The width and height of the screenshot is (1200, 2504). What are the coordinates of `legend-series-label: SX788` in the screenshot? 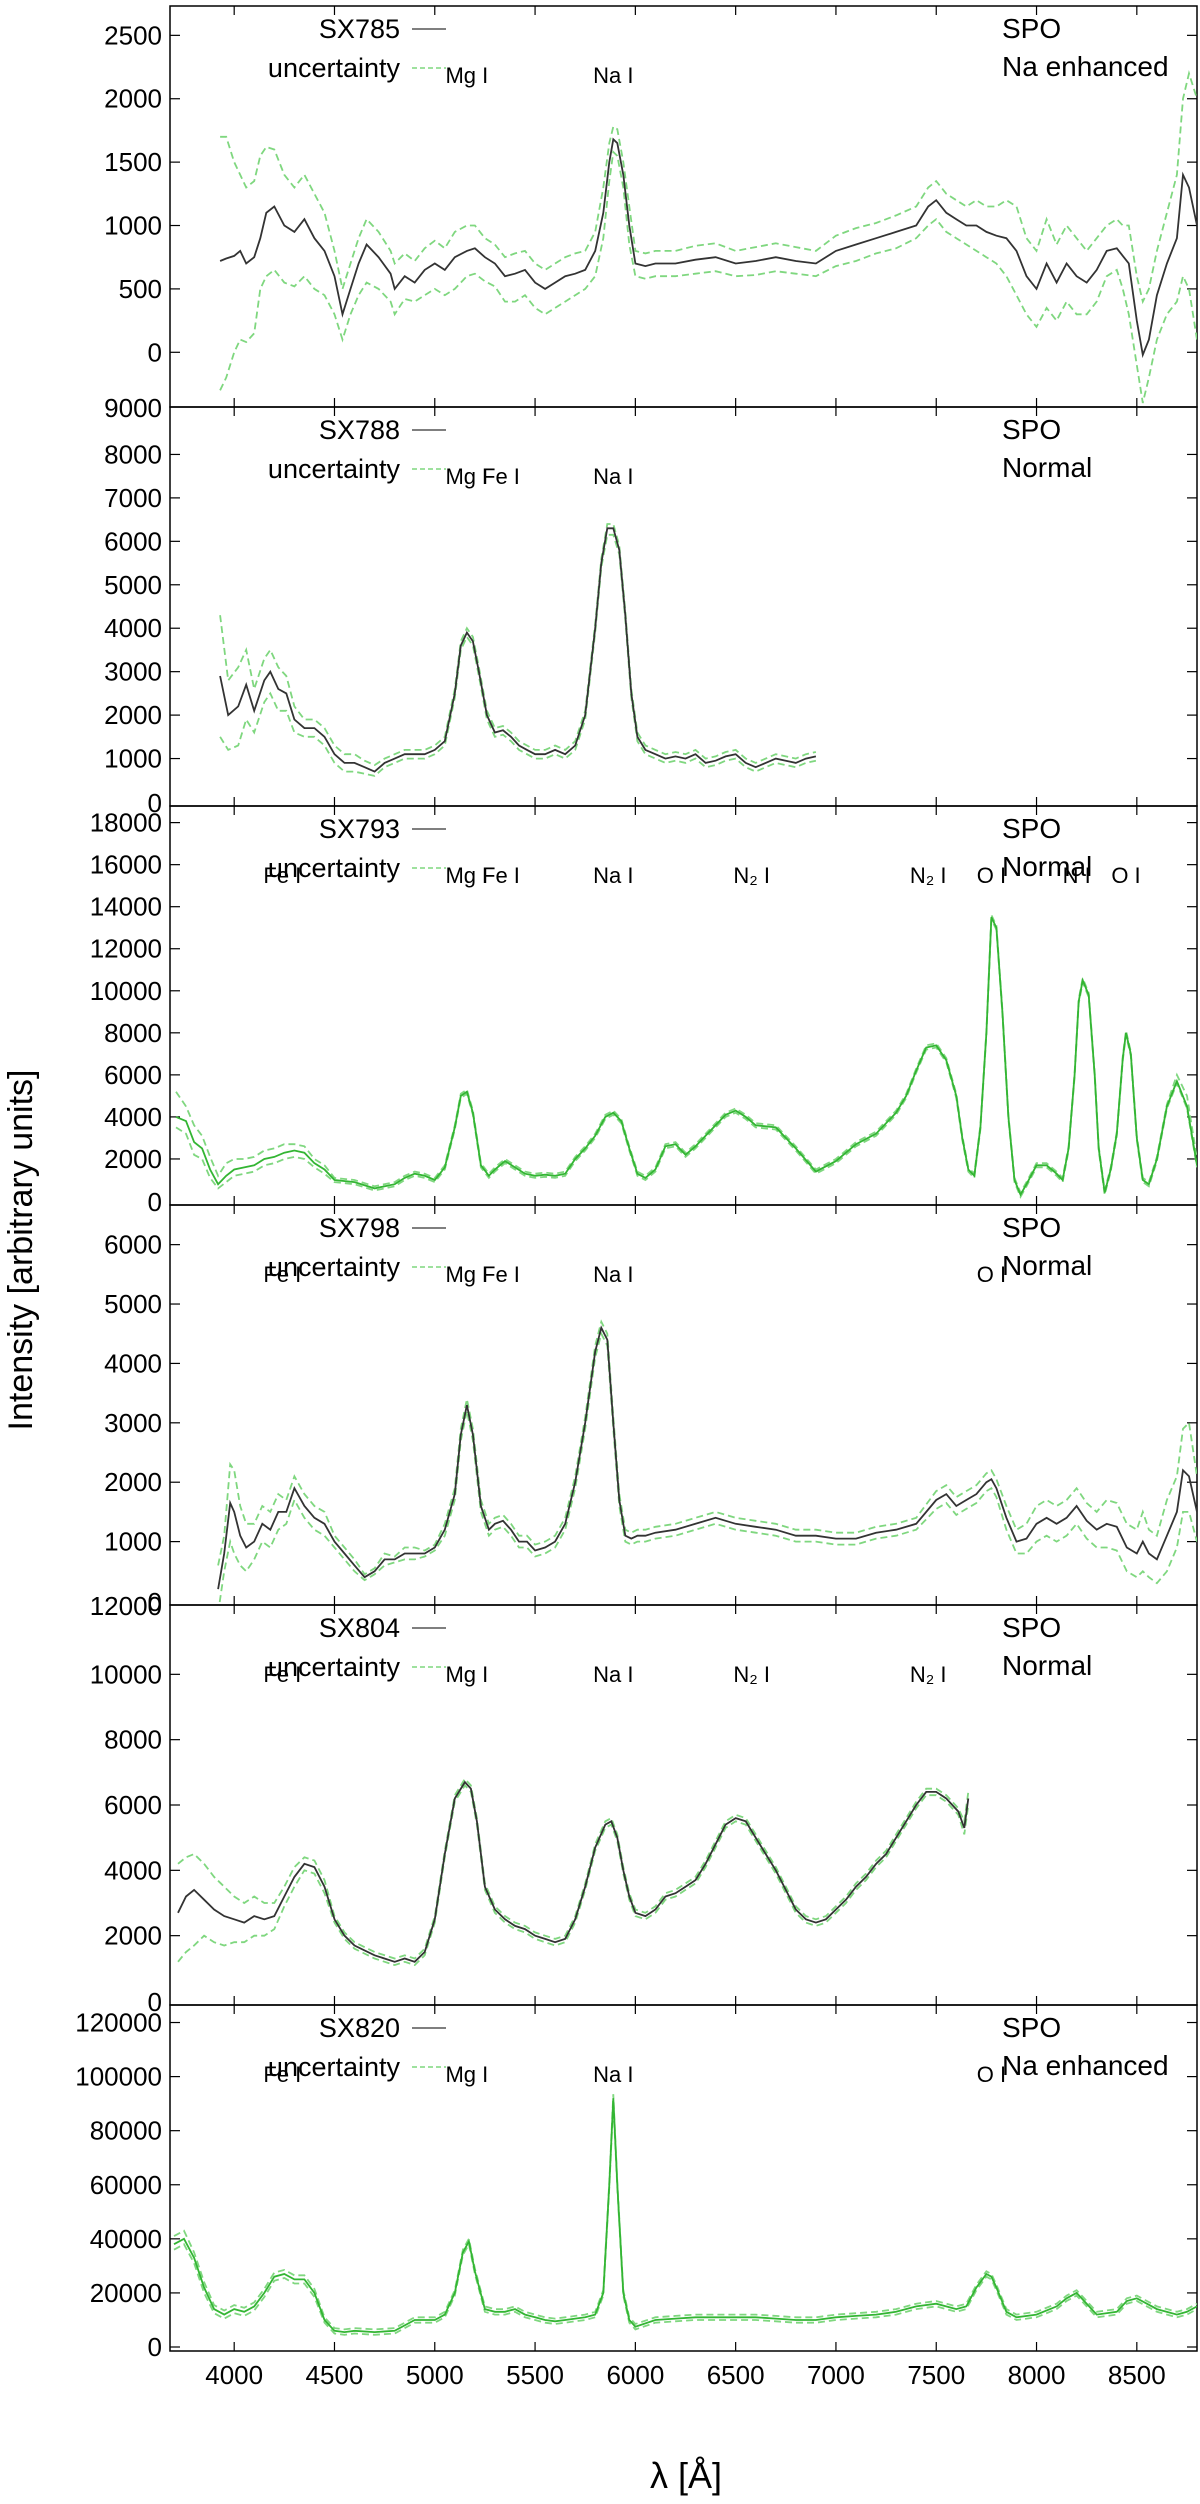 It's located at (359, 430).